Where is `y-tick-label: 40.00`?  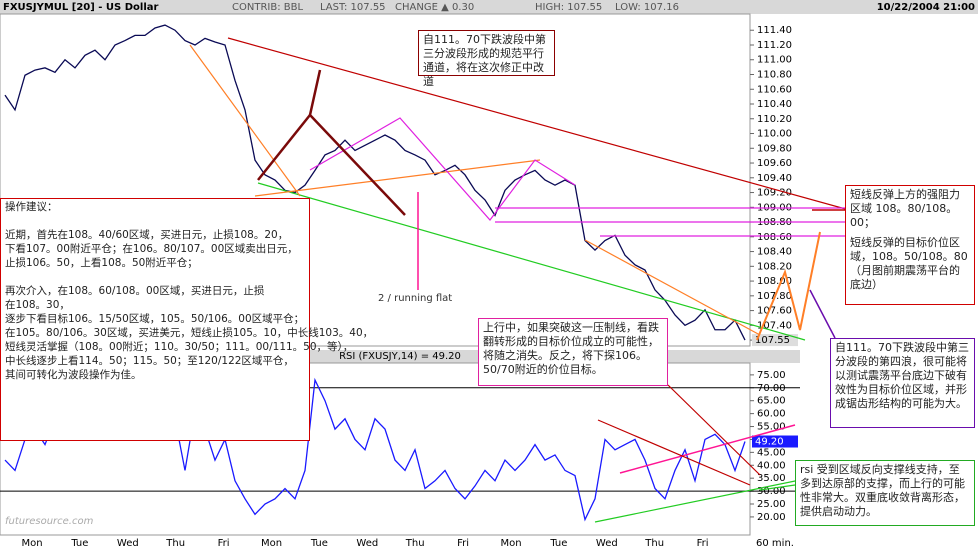 y-tick-label: 40.00 is located at coordinates (771, 465).